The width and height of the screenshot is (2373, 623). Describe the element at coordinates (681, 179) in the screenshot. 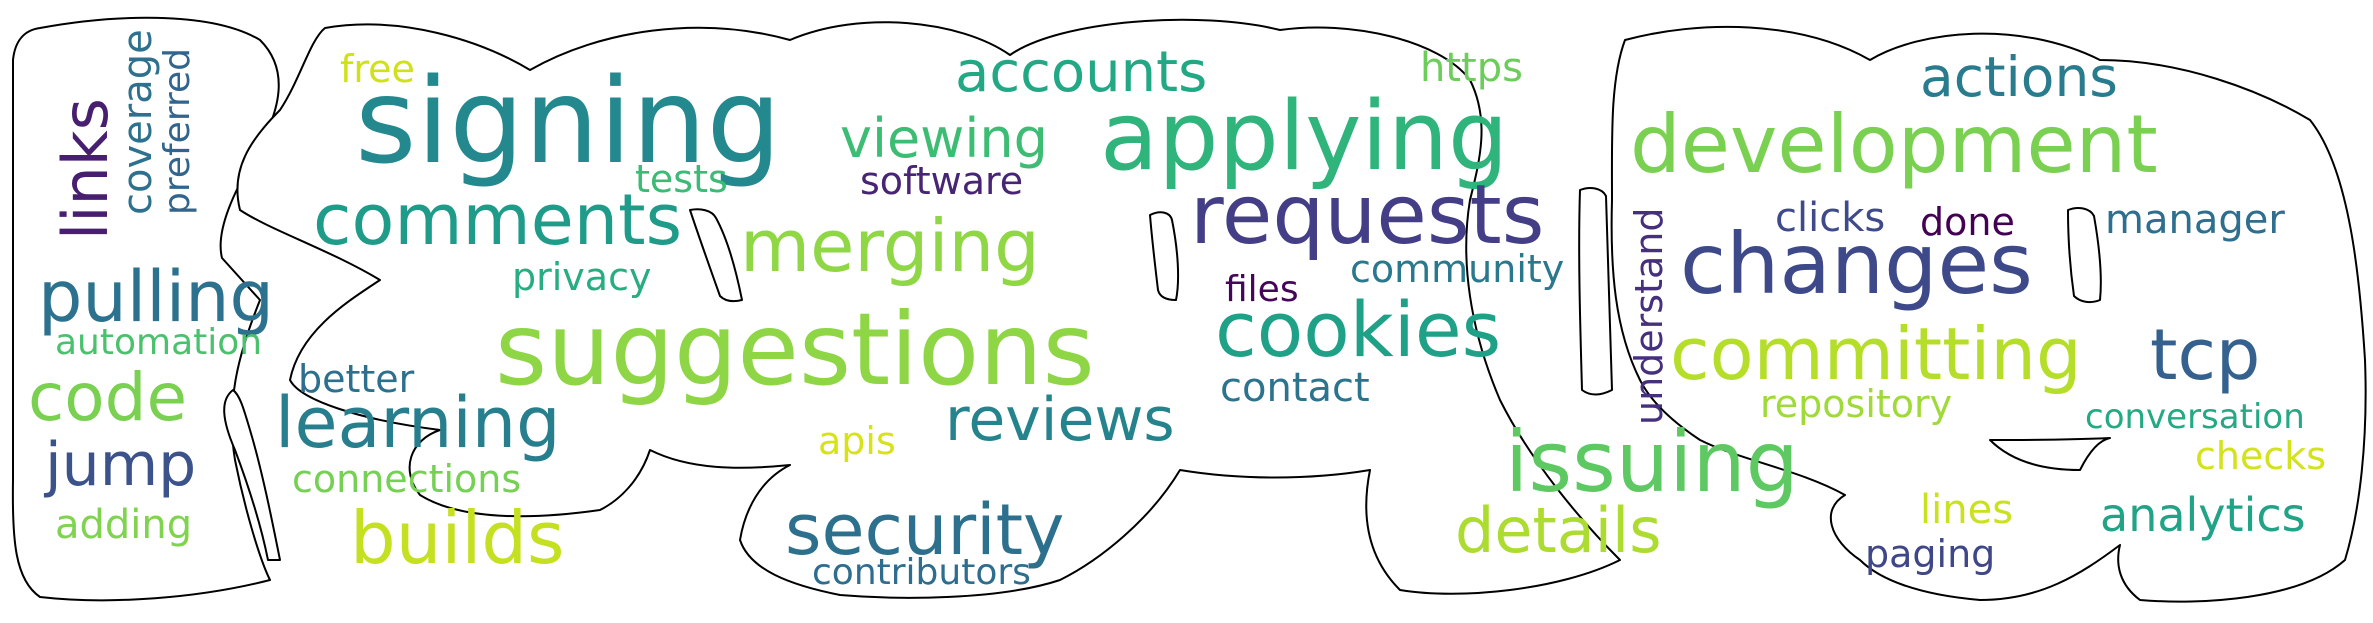

I see `word-tests: tests` at that location.